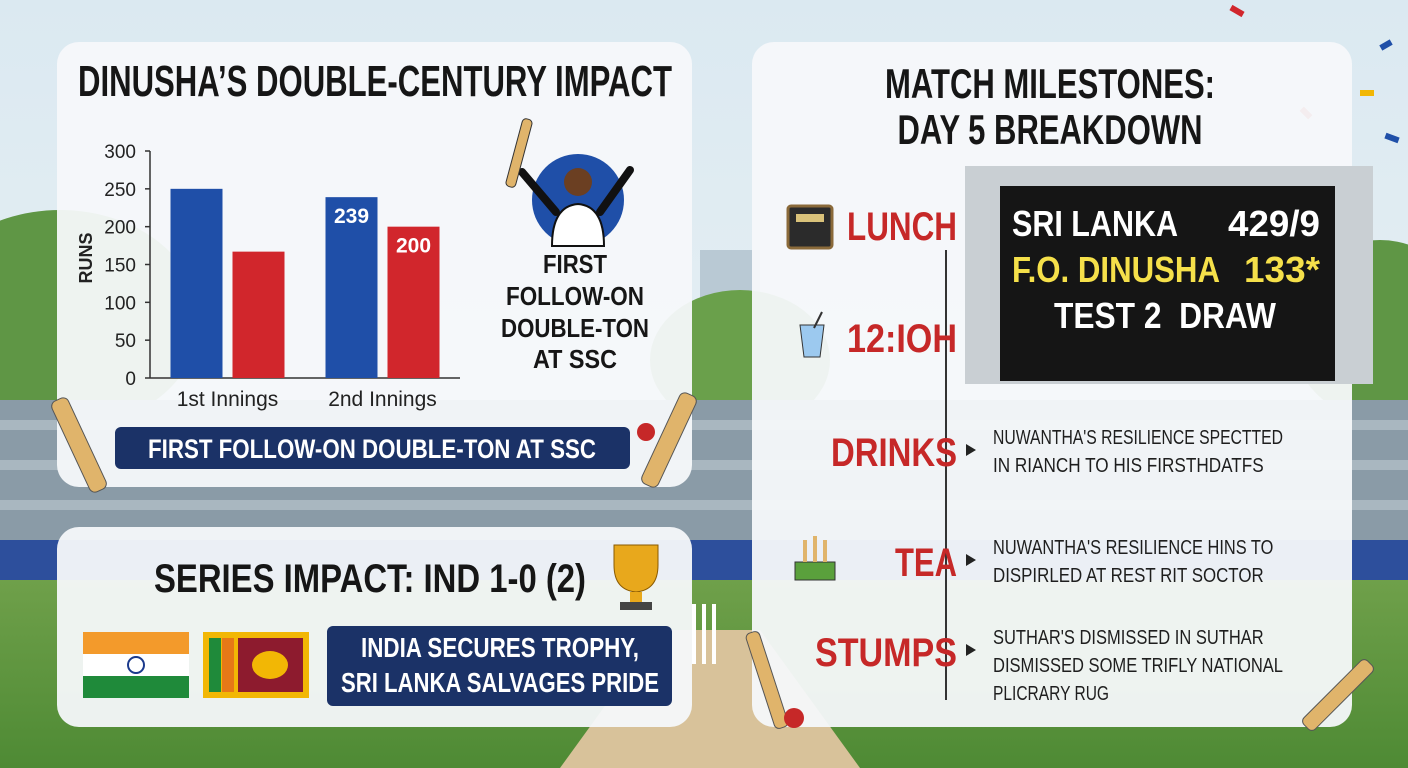 The height and width of the screenshot is (768, 1408). What do you see at coordinates (228, 399) in the screenshot?
I see `x-tick-label: 1st Innings` at bounding box center [228, 399].